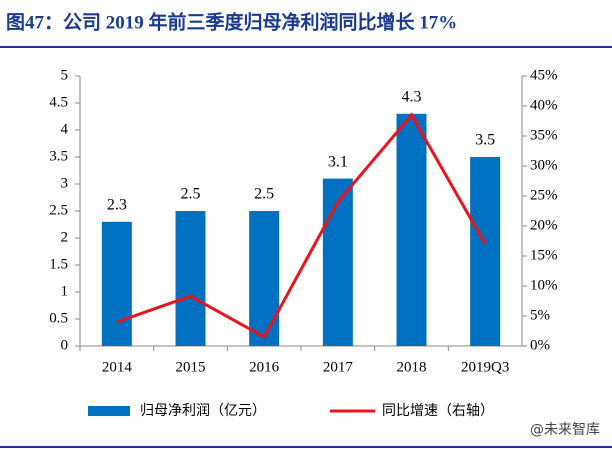 Image resolution: width=612 pixels, height=449 pixels. I want to click on y-tick-label: 1, so click(65, 291).